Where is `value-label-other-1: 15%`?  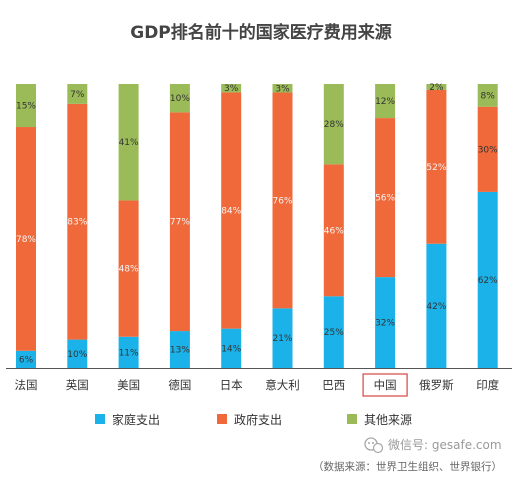 value-label-other-1: 15% is located at coordinates (26, 107).